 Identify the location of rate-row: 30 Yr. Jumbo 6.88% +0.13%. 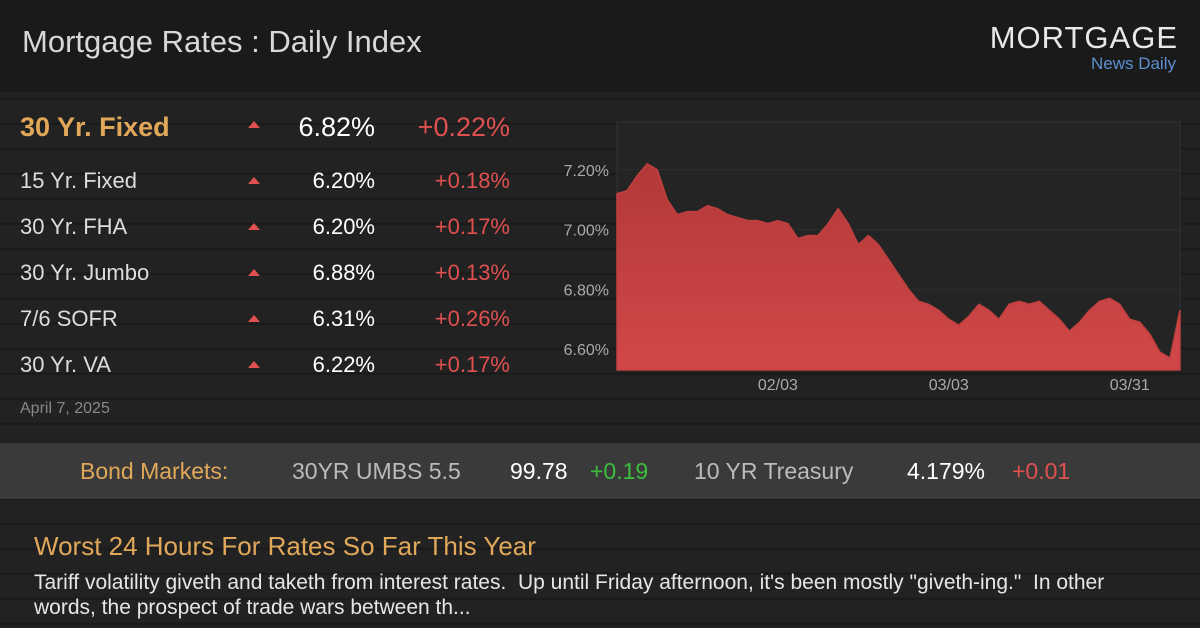
(260, 280).